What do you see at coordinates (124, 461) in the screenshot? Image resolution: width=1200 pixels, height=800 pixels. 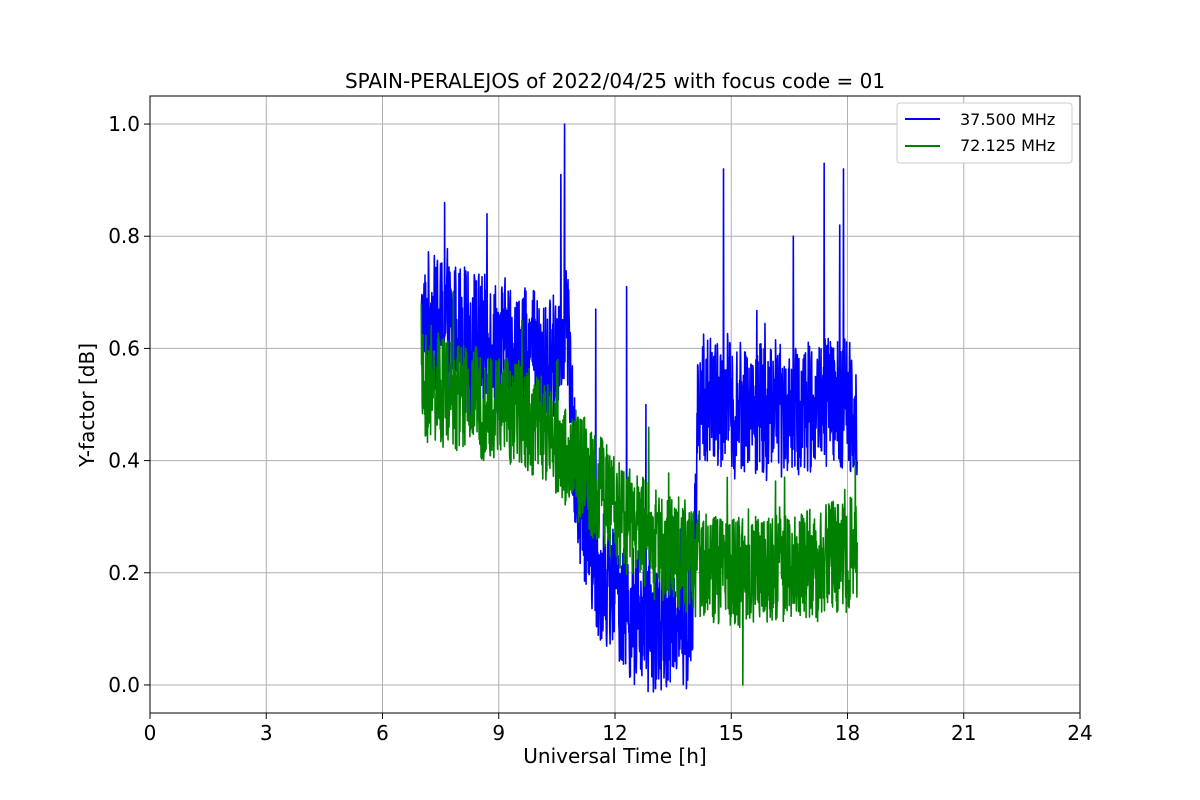 I see `y-tick-label: 0.4` at bounding box center [124, 461].